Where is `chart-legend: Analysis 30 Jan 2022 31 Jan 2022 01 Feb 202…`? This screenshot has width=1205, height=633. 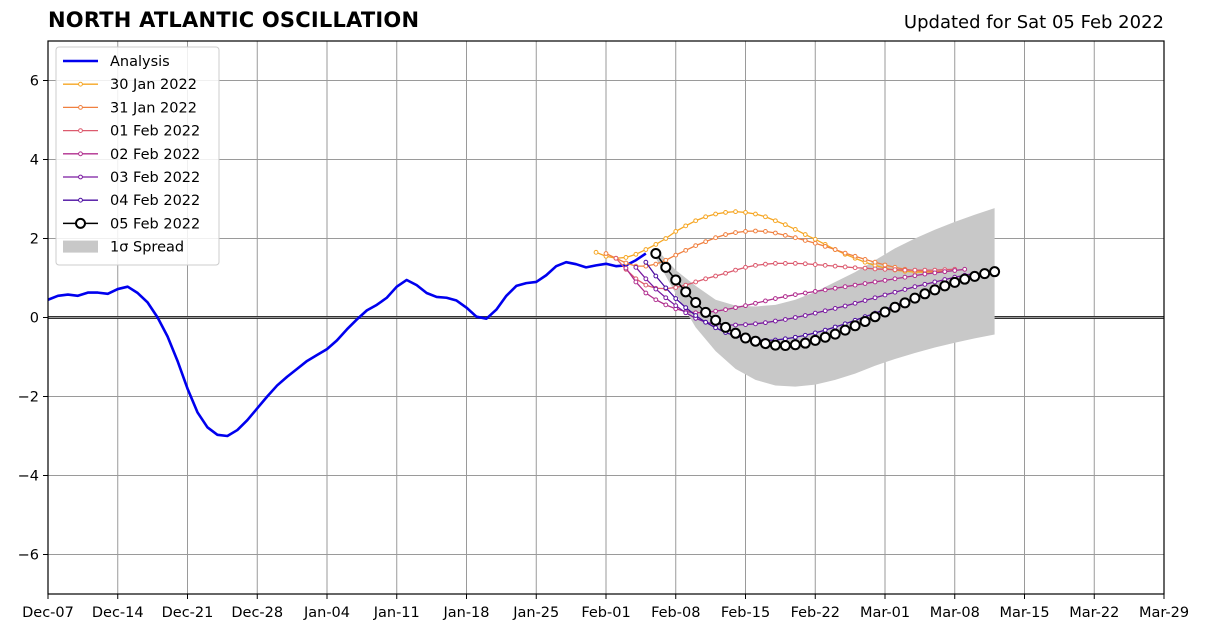
chart-legend: Analysis 30 Jan 2022 31 Jan 2022 01 Feb 202… is located at coordinates (137, 156).